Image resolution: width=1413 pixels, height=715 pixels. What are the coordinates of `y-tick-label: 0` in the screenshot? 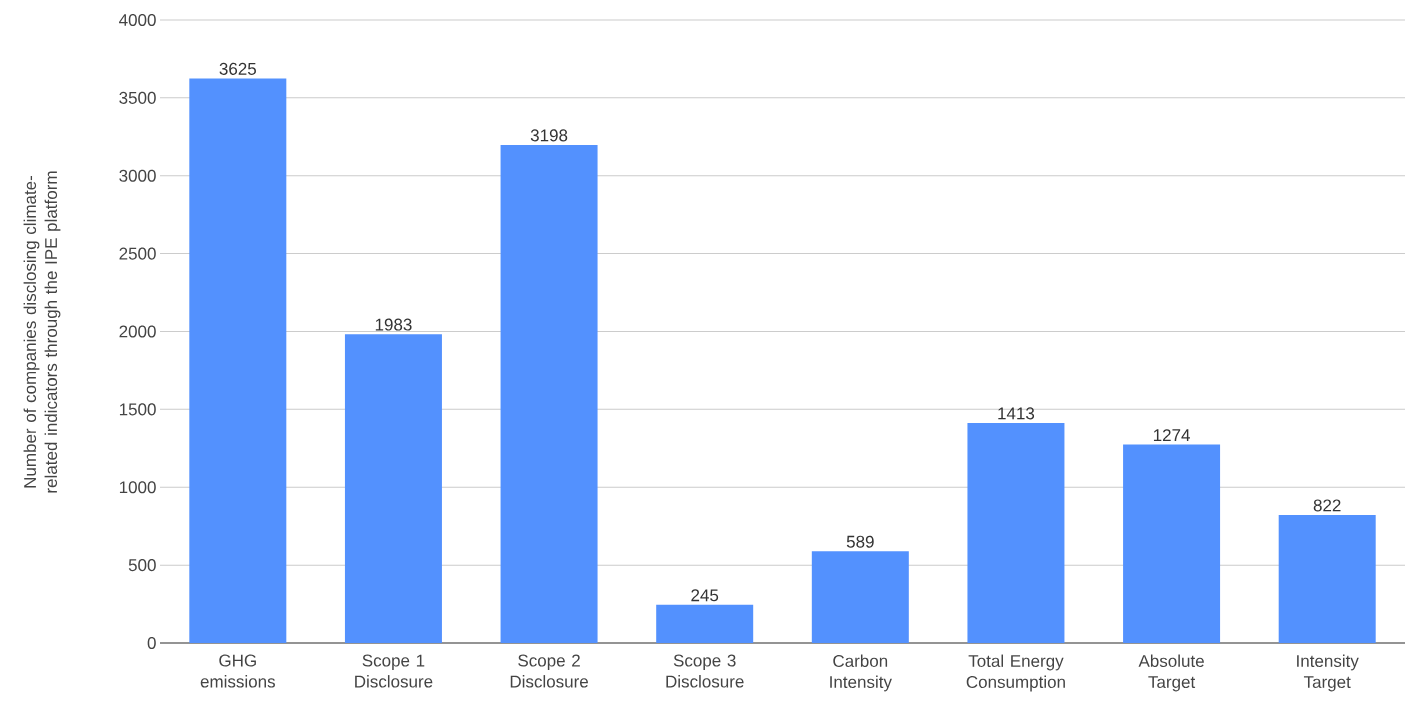 It's located at (151, 643).